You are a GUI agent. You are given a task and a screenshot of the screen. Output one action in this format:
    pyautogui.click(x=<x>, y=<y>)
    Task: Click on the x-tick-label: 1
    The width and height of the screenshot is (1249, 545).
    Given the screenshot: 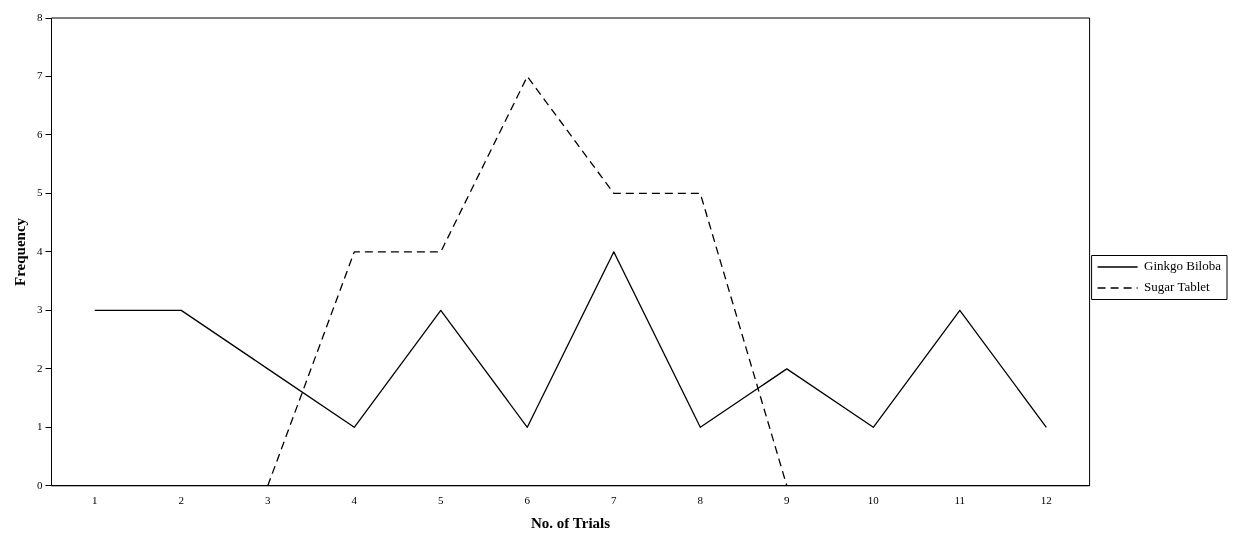 What is the action you would take?
    pyautogui.click(x=95, y=500)
    